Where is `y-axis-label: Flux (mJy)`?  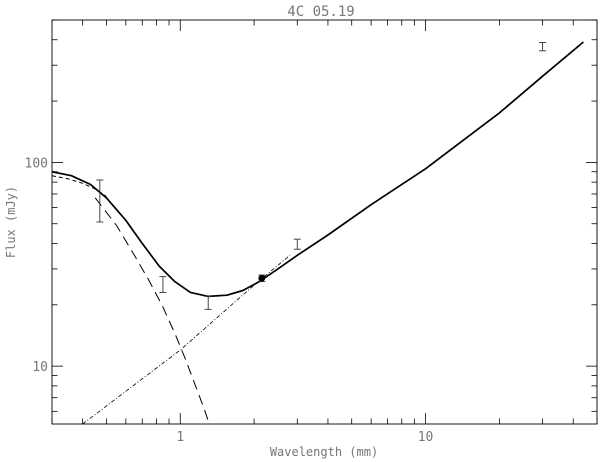 y-axis-label: Flux (mJy) is located at coordinates (11, 222).